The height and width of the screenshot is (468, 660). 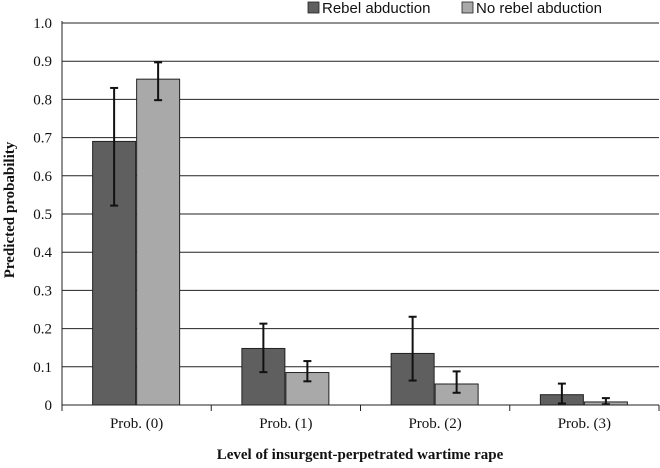 I want to click on y-tick-label: 0.7, so click(x=42, y=139).